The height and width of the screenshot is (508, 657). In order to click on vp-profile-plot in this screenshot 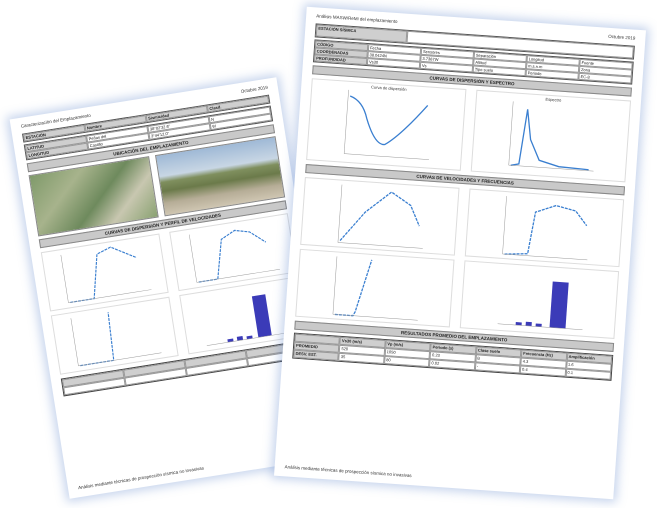, I will do `click(545, 228)`.